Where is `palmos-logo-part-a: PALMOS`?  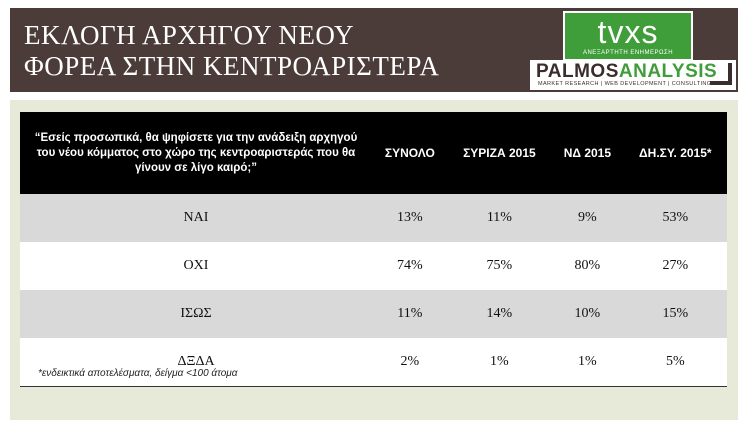
palmos-logo-part-a: PALMOS is located at coordinates (577, 71).